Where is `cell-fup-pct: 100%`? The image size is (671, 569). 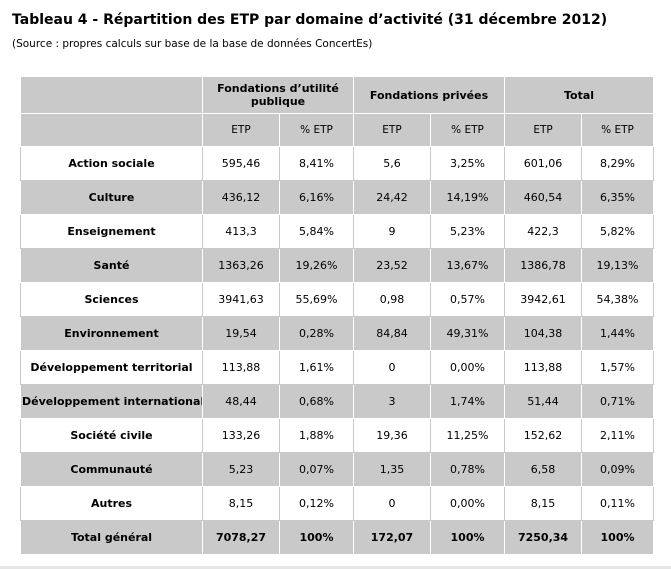 cell-fup-pct: 100% is located at coordinates (316, 537).